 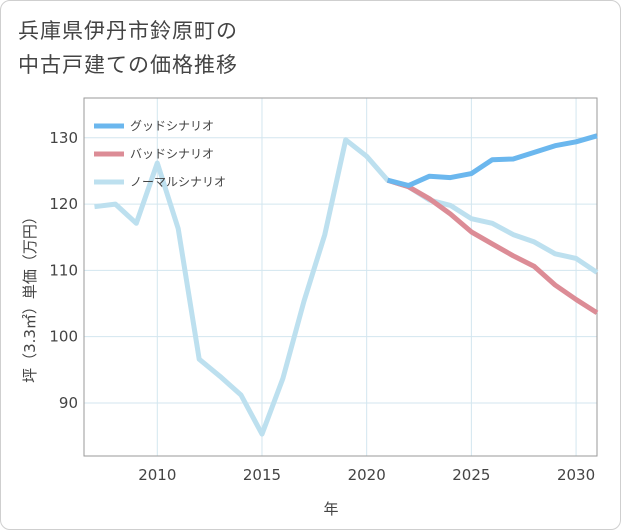 What do you see at coordinates (63, 204) in the screenshot?
I see `y-tick-label: 120` at bounding box center [63, 204].